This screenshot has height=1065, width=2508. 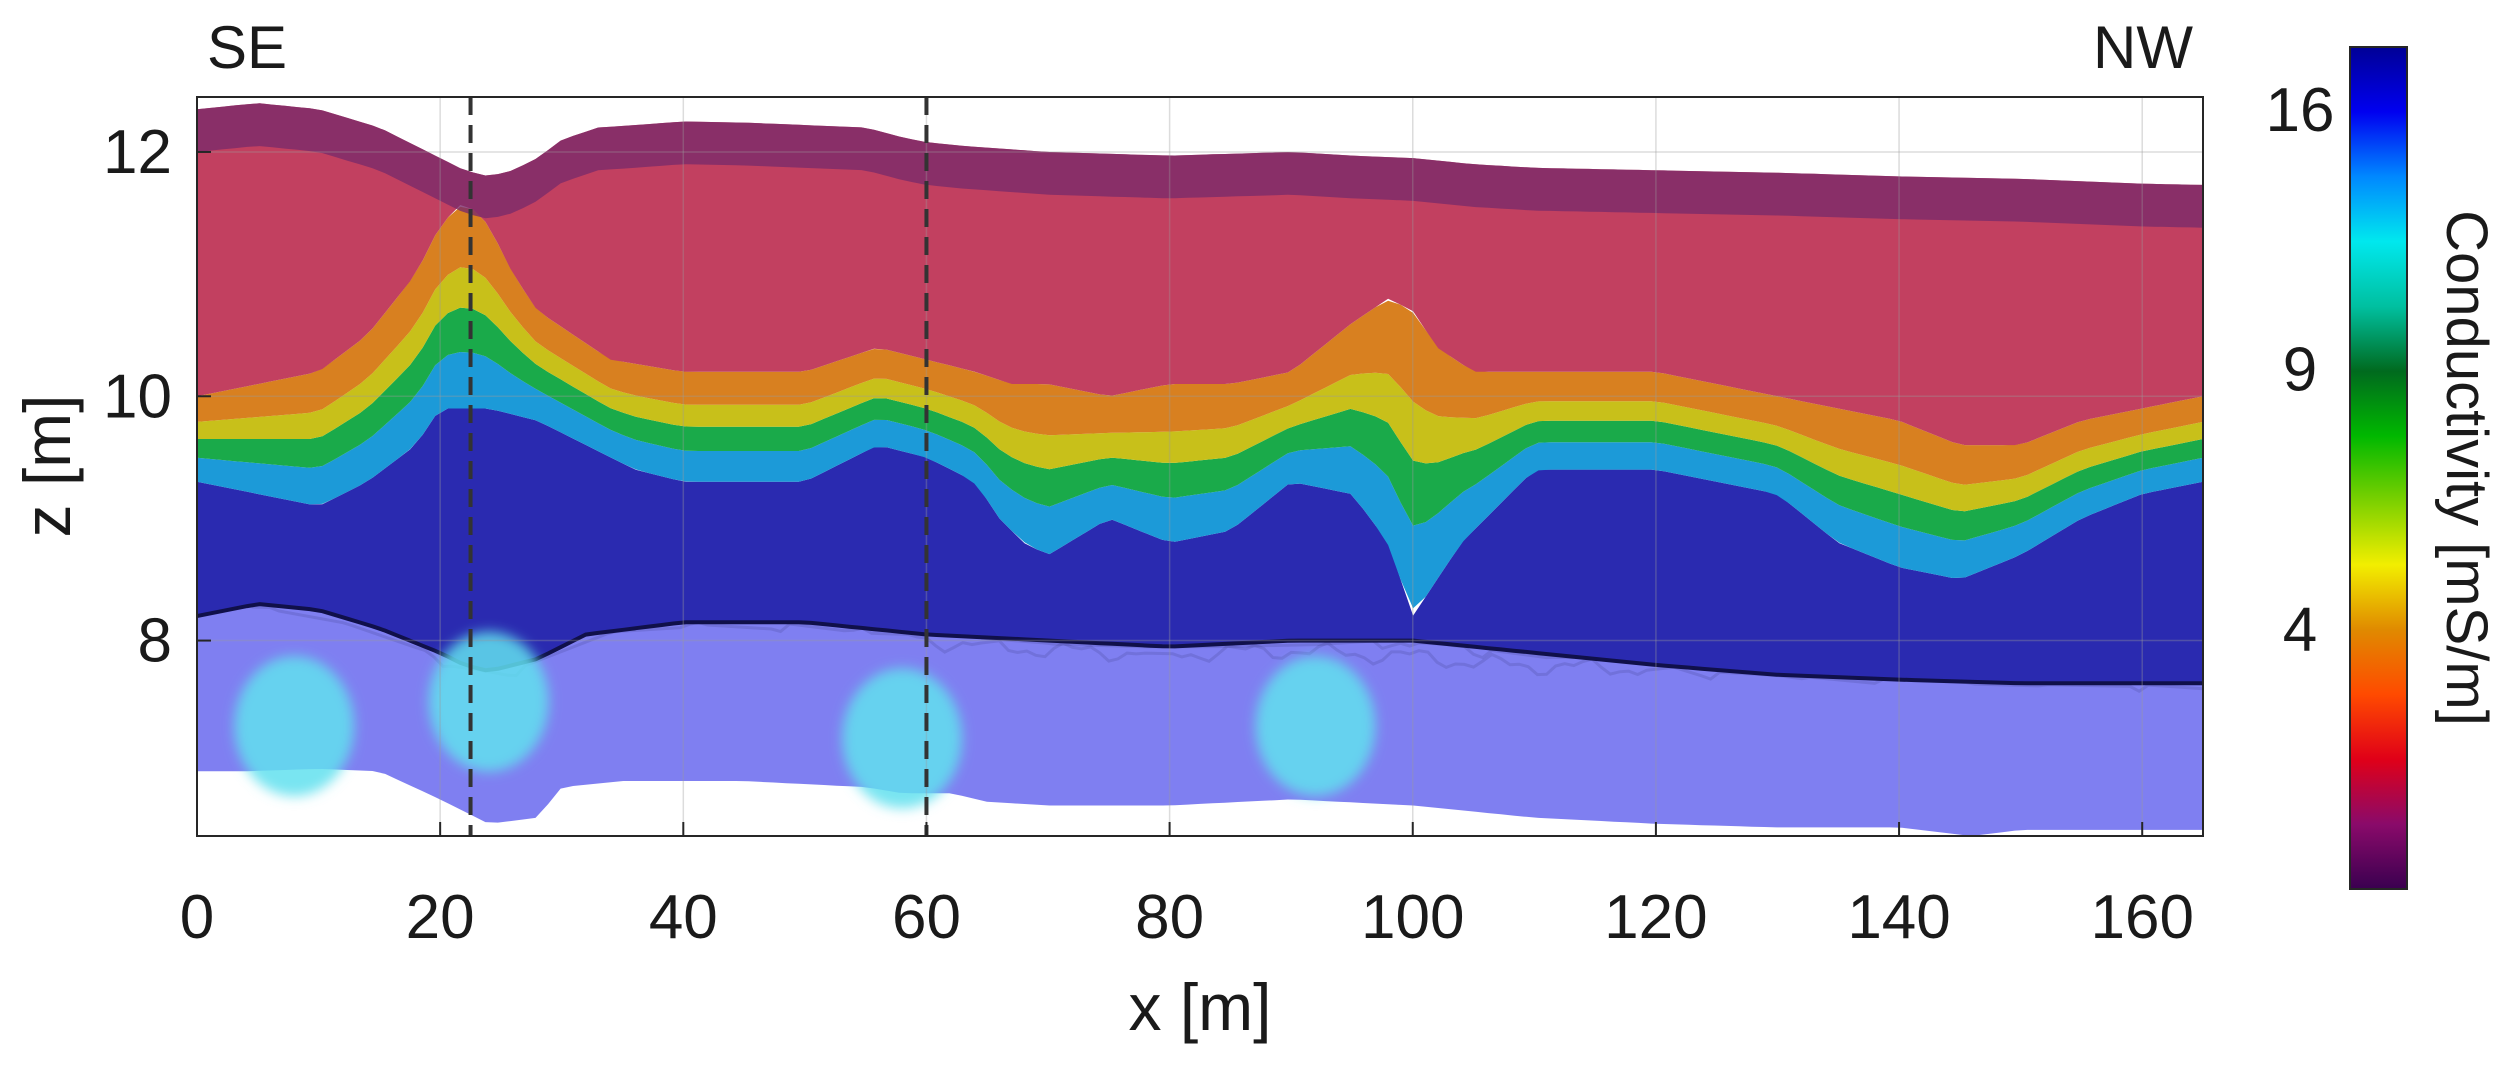 What do you see at coordinates (247, 47) in the screenshot?
I see `corner-label-left: SE` at bounding box center [247, 47].